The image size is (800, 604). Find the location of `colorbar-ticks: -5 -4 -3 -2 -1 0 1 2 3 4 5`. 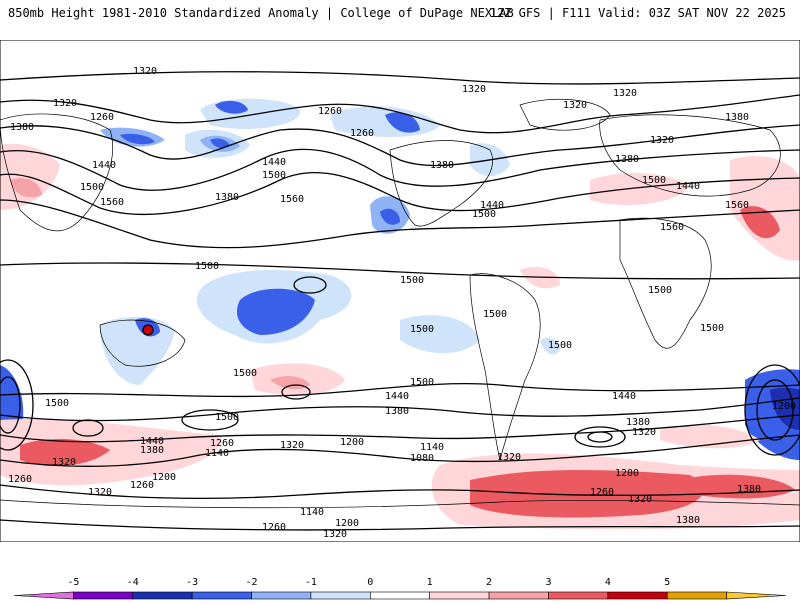

colorbar-ticks: -5 -4 -3 -2 -1 0 1 2 3 4 5 is located at coordinates (368, 582).